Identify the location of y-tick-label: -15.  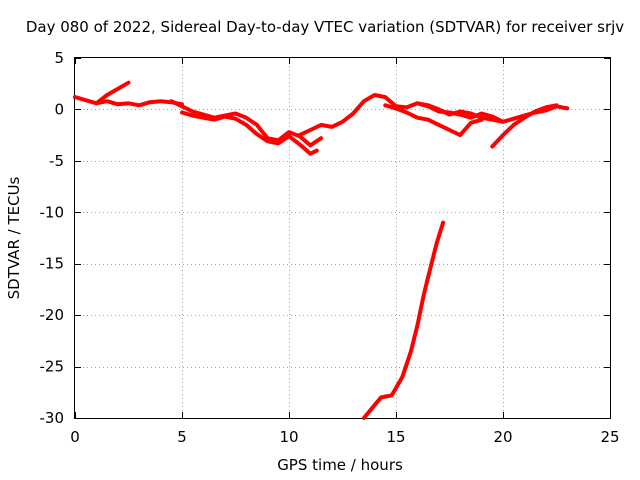
(52, 264).